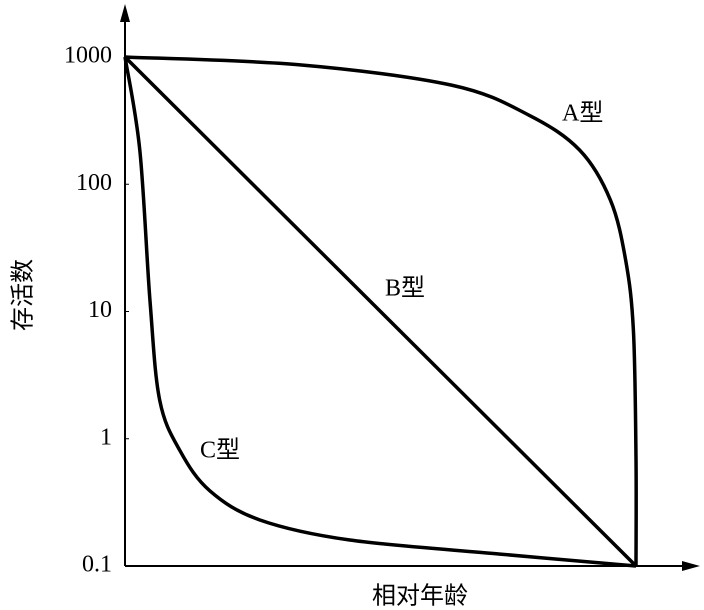 The image size is (704, 610). What do you see at coordinates (106, 437) in the screenshot?
I see `y-tick-label: 1` at bounding box center [106, 437].